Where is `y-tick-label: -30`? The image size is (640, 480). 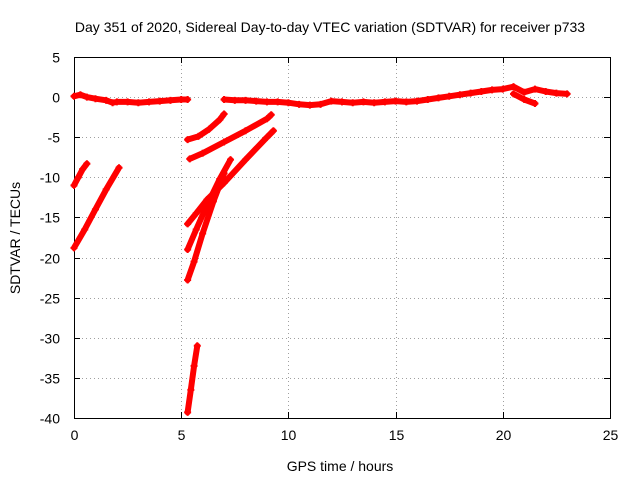
y-tick-label: -30 is located at coordinates (50, 339).